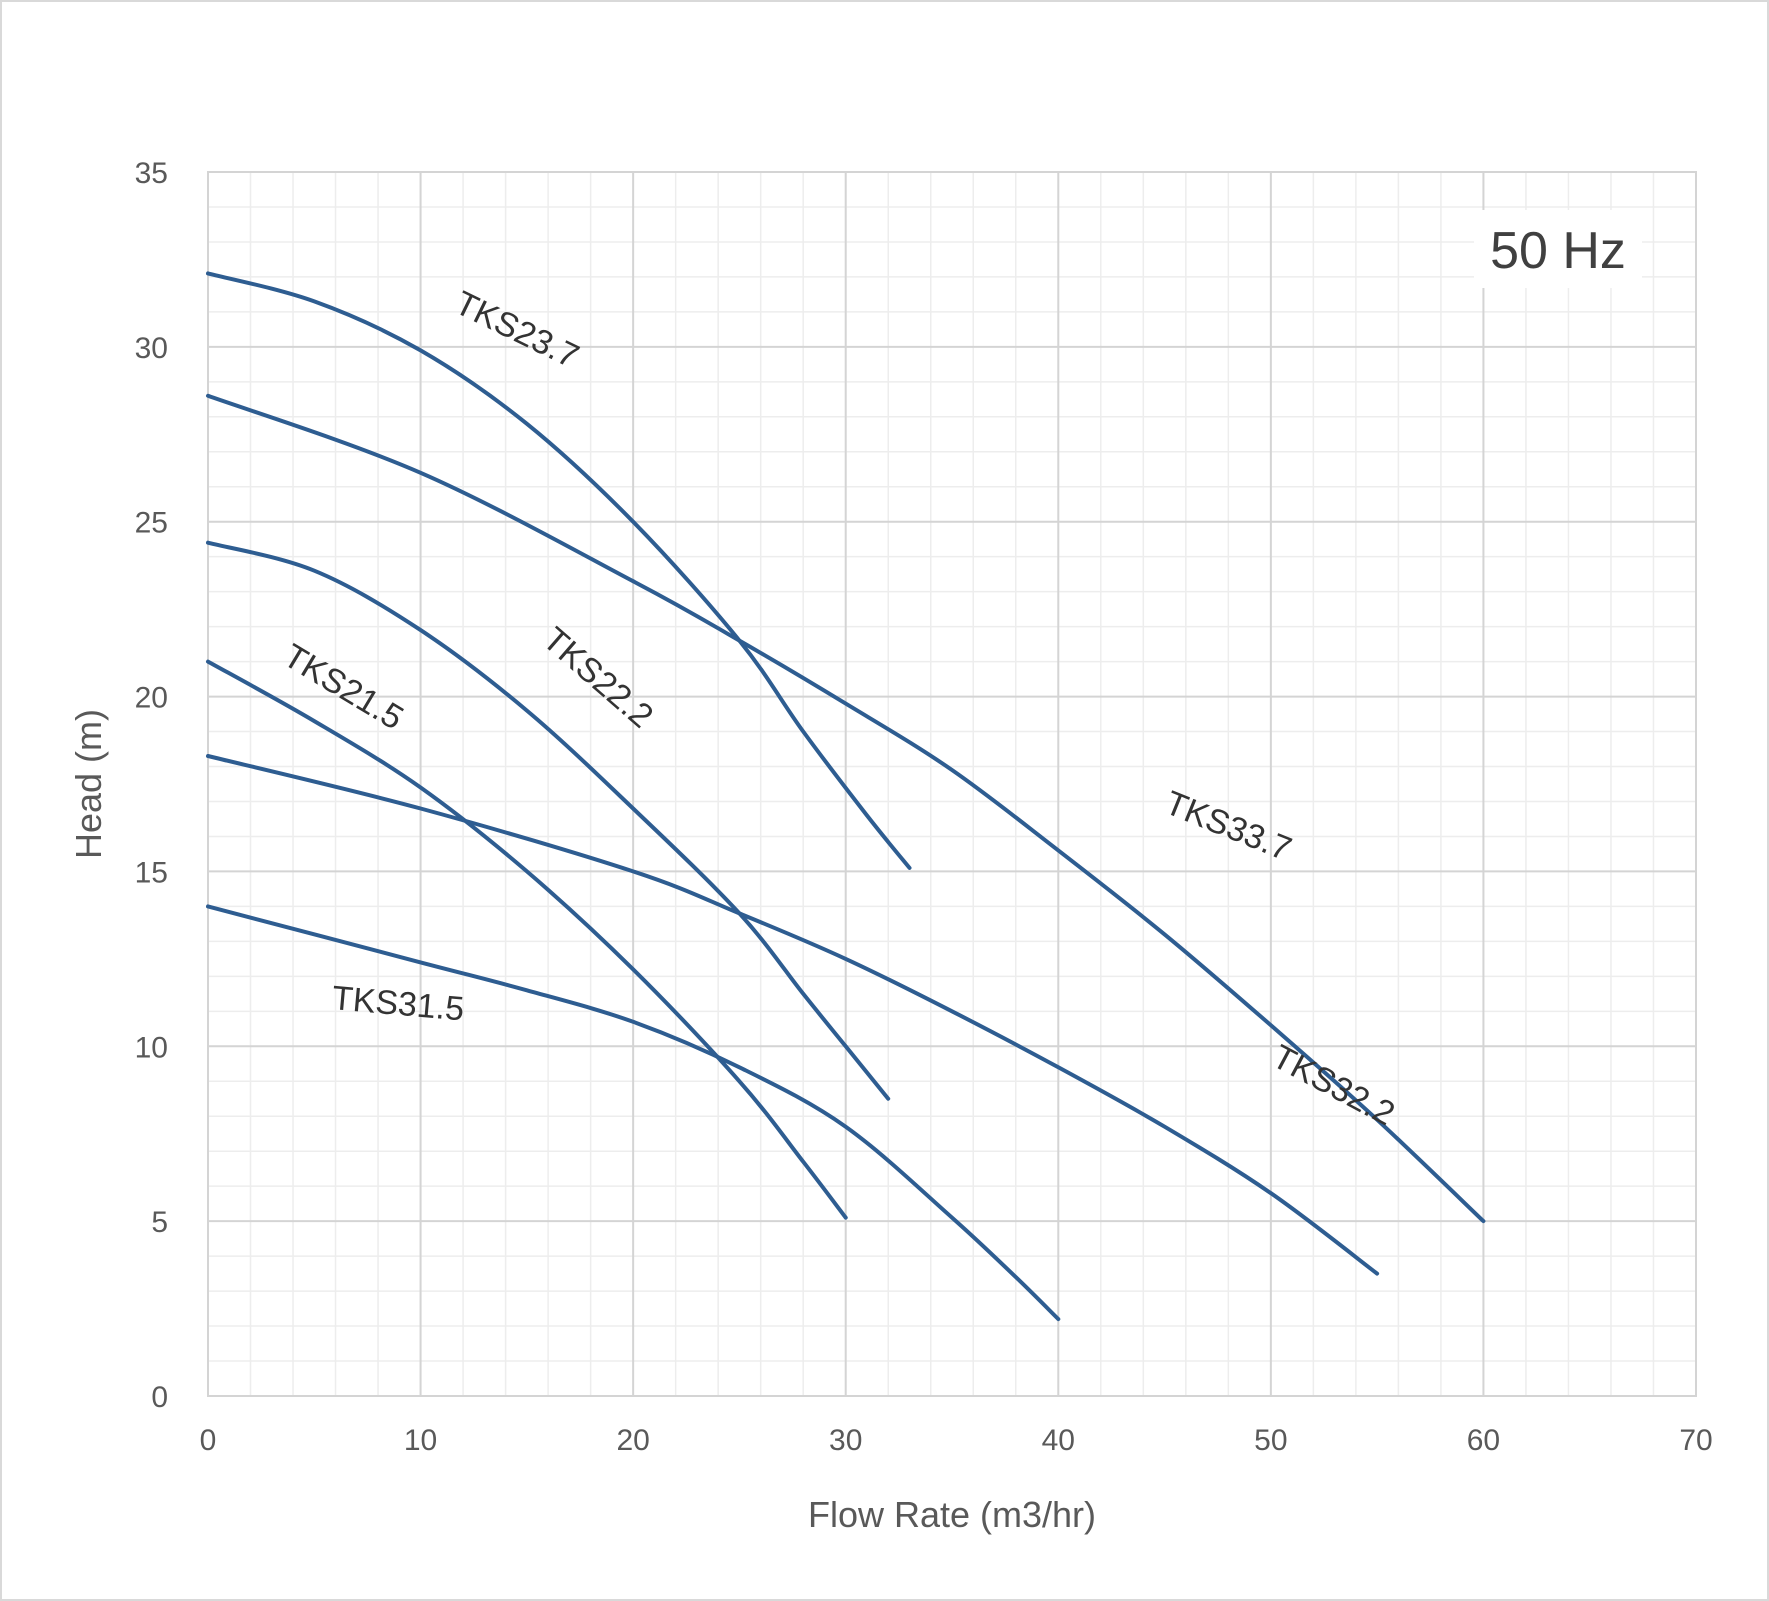 This screenshot has height=1601, width=1769. What do you see at coordinates (343, 687) in the screenshot?
I see `curve-label-tks21-5: TKS21.5` at bounding box center [343, 687].